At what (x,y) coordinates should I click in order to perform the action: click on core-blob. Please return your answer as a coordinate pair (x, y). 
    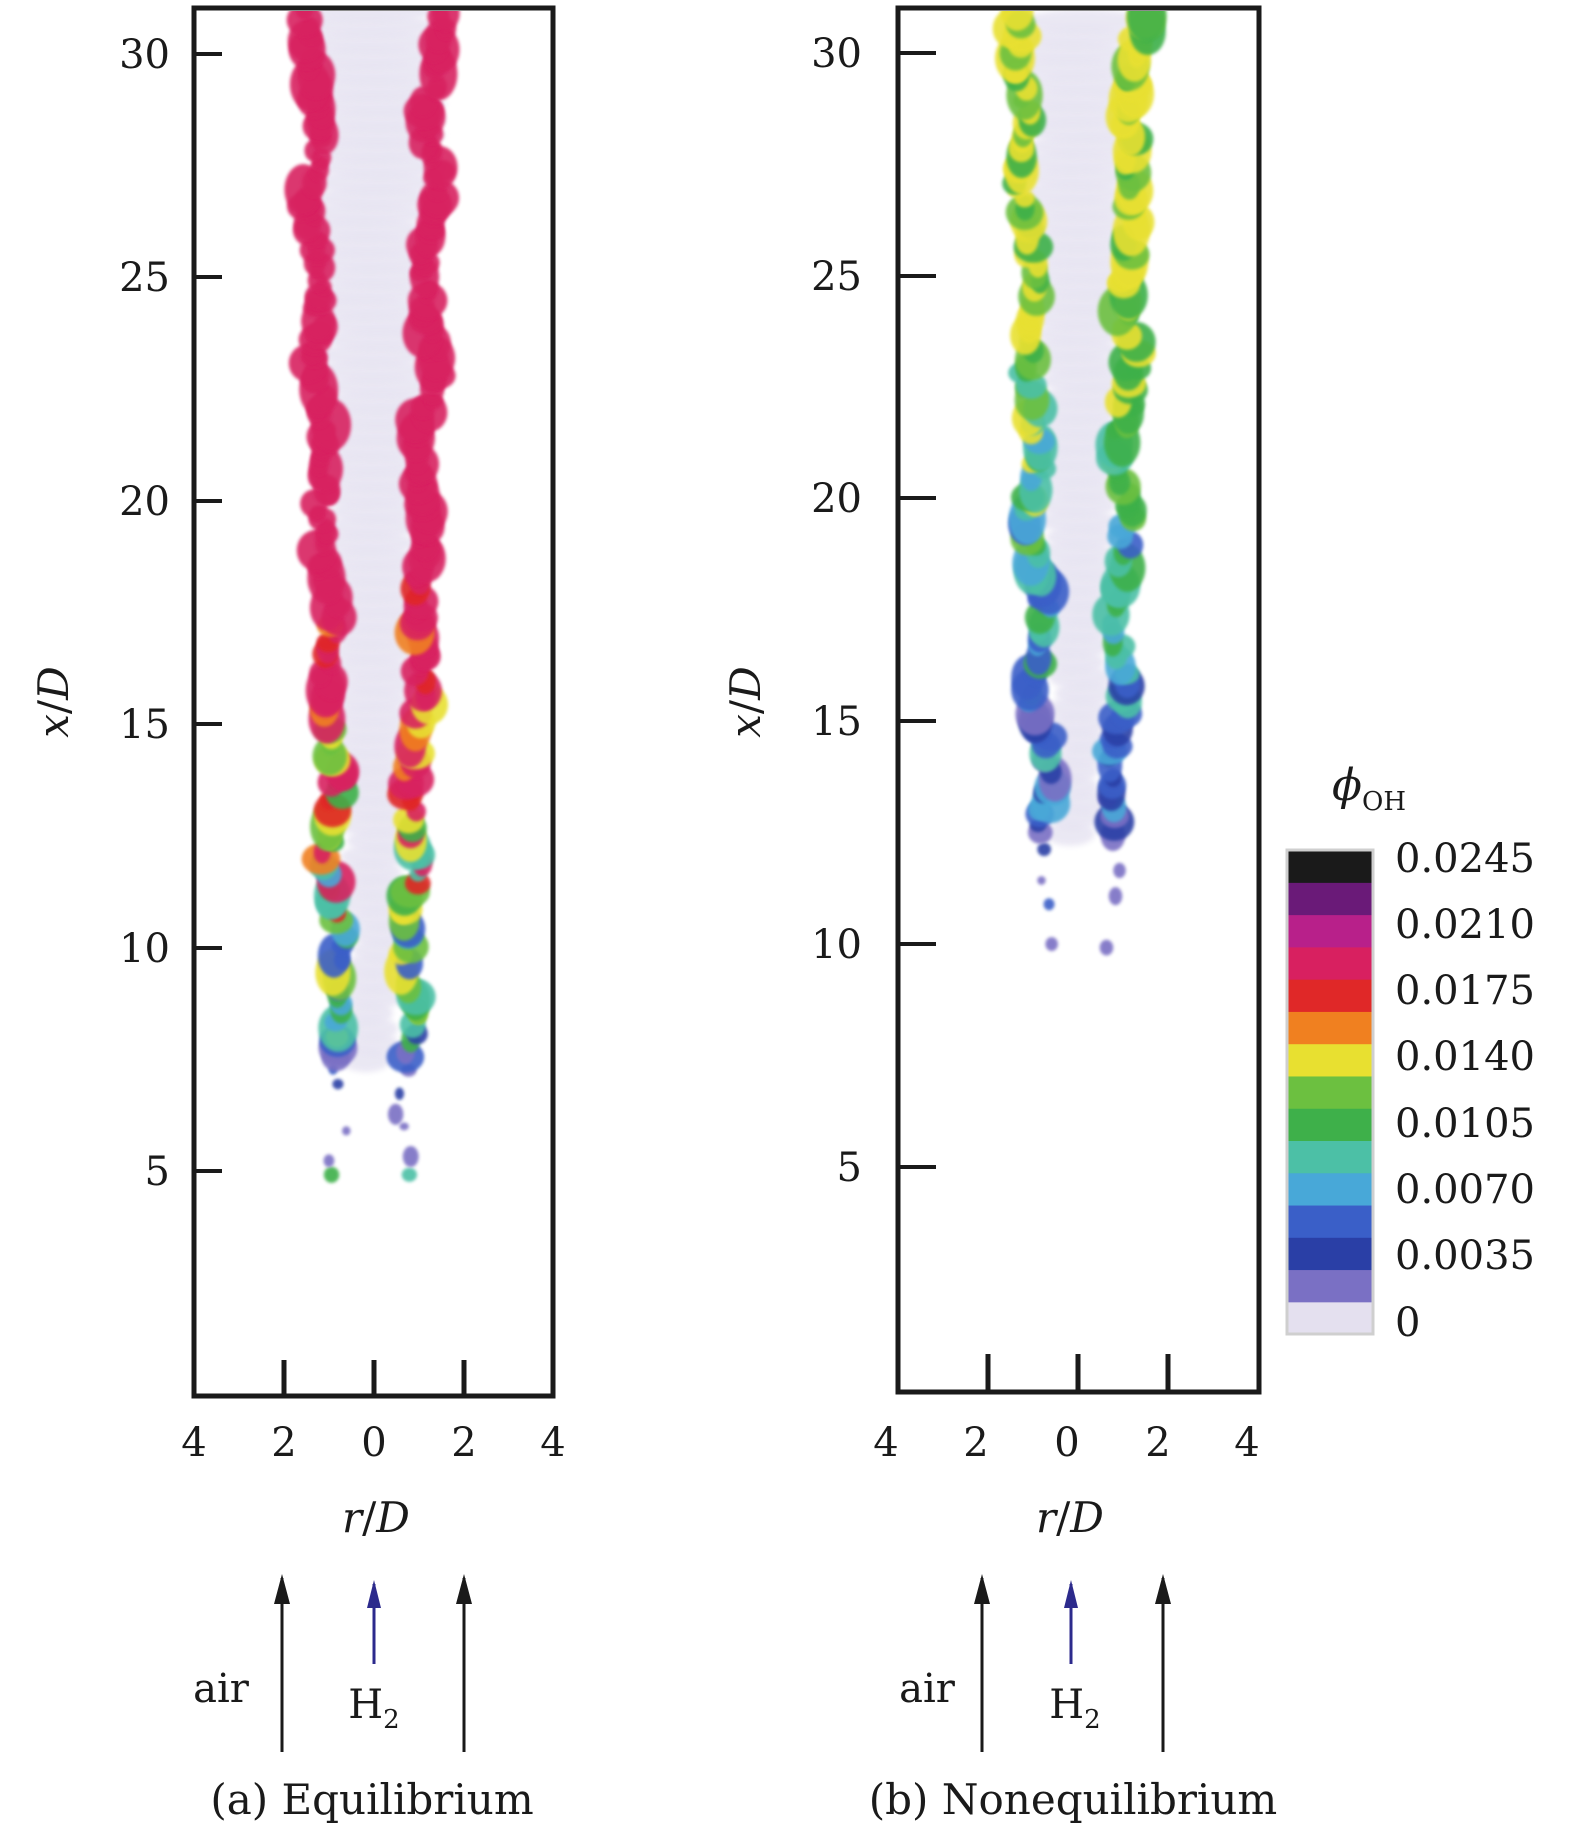
    Looking at the image, I should click on (366, 17).